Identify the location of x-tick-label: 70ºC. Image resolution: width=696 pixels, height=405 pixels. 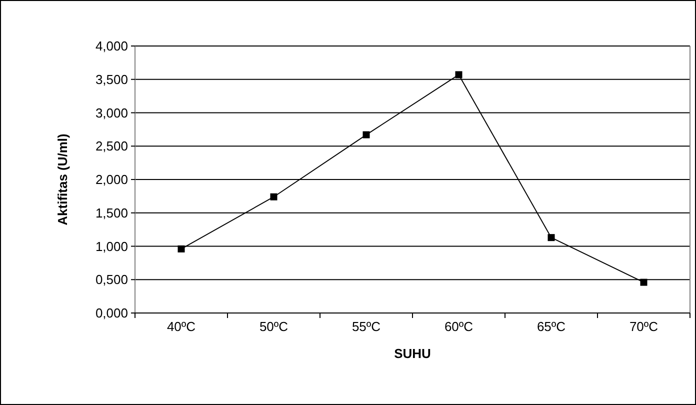
(643, 326).